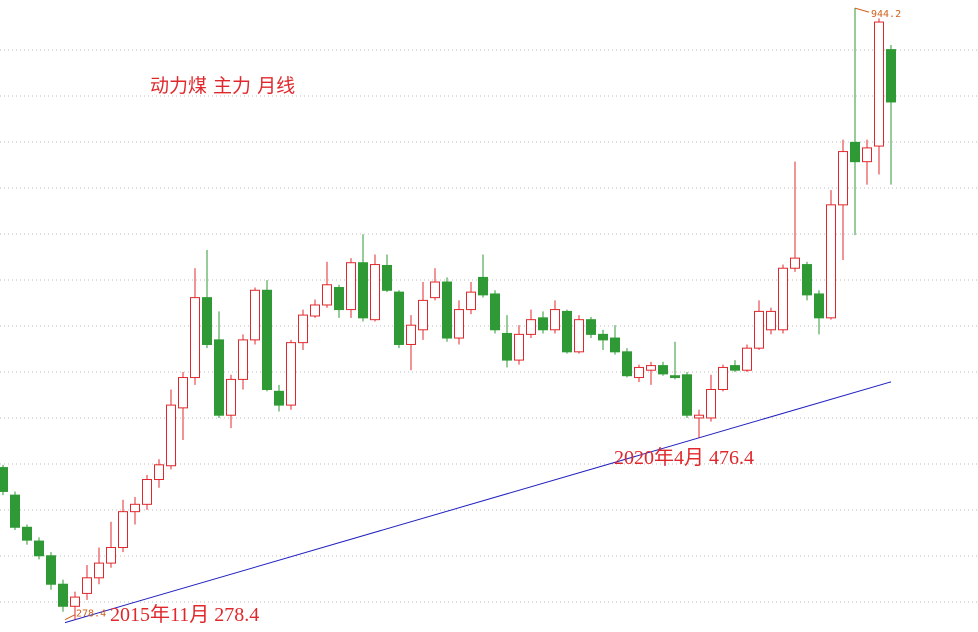 The height and width of the screenshot is (632, 978). Describe the element at coordinates (91, 614) in the screenshot. I see `low-label: 278.4` at that location.